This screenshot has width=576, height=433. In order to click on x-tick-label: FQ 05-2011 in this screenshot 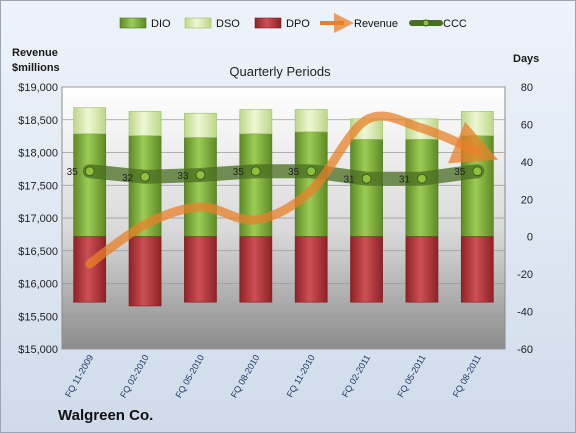, I will do `click(411, 376)`.